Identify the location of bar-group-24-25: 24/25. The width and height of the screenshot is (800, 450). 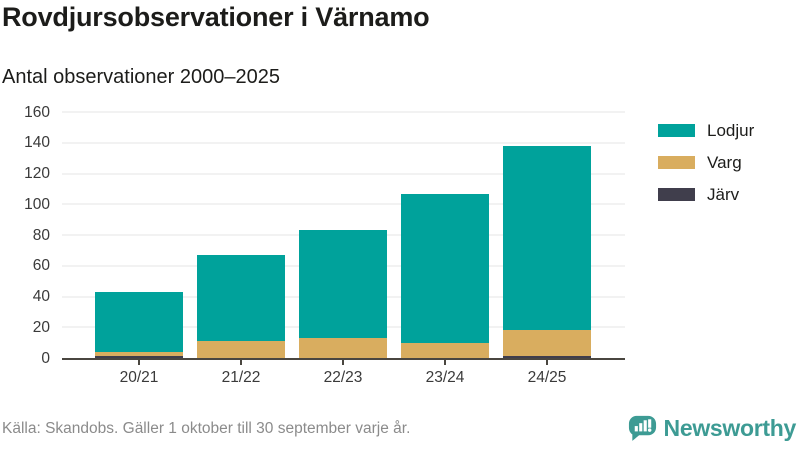
(547, 249).